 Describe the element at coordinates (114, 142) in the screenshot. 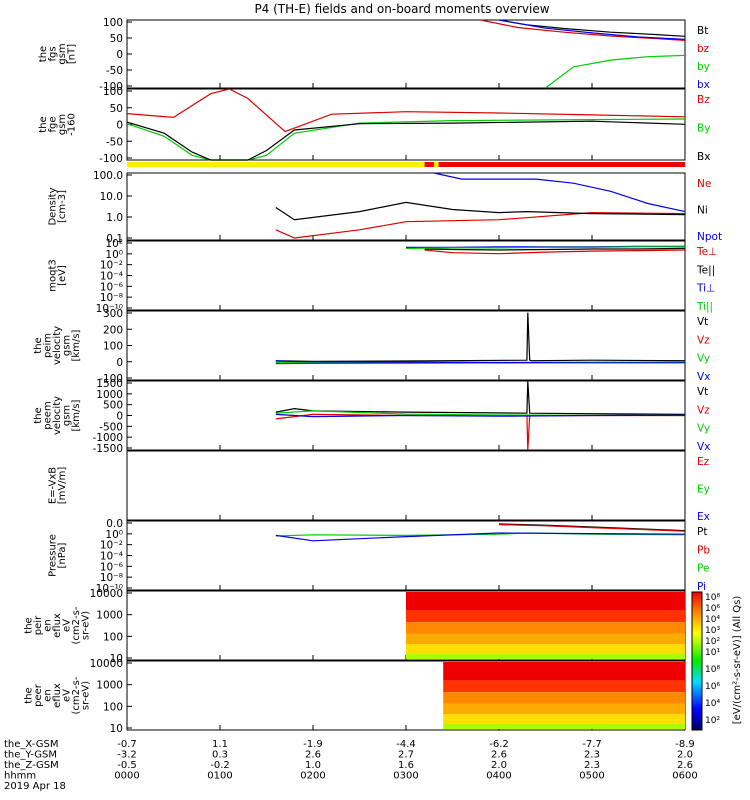

I see `y-tick-label: -50` at that location.